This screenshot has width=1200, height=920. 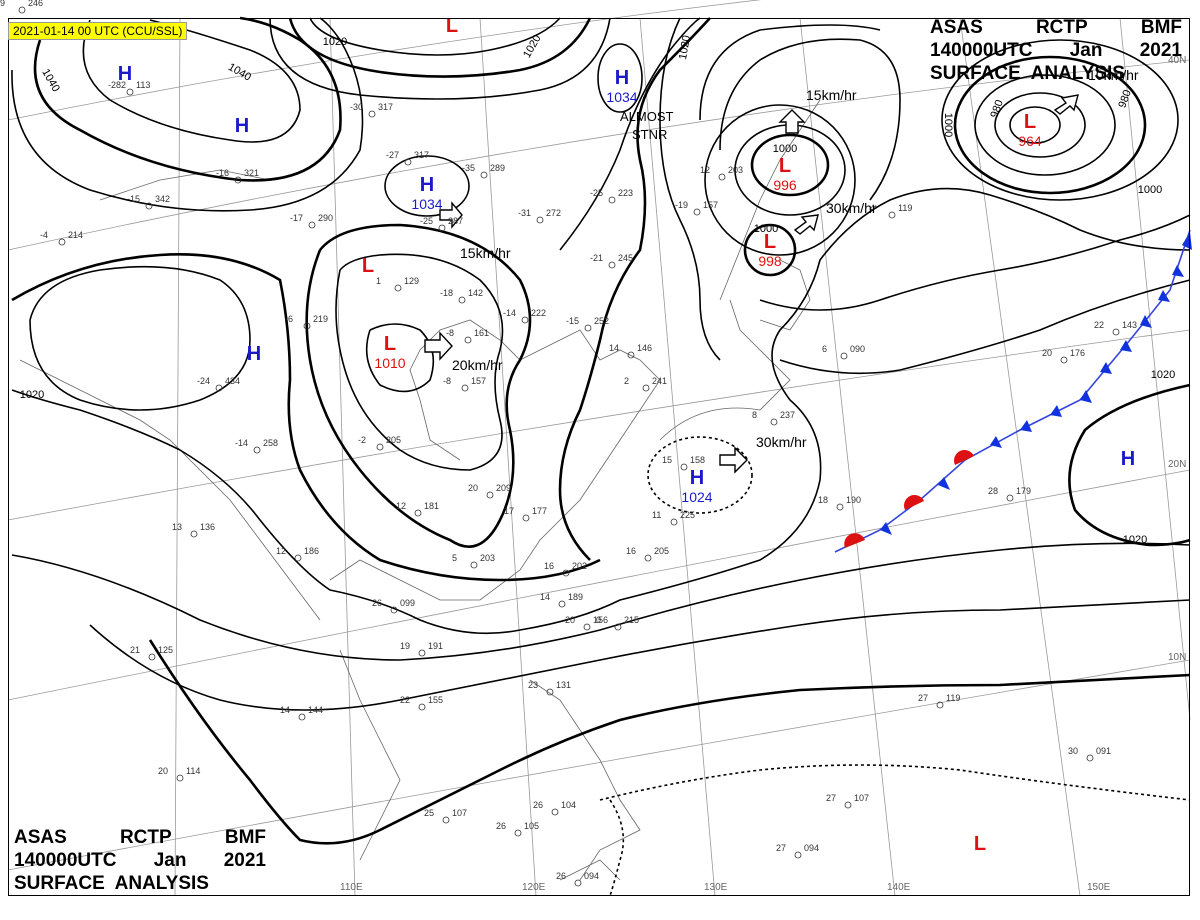 I want to click on header-code: BMF, so click(x=245, y=837).